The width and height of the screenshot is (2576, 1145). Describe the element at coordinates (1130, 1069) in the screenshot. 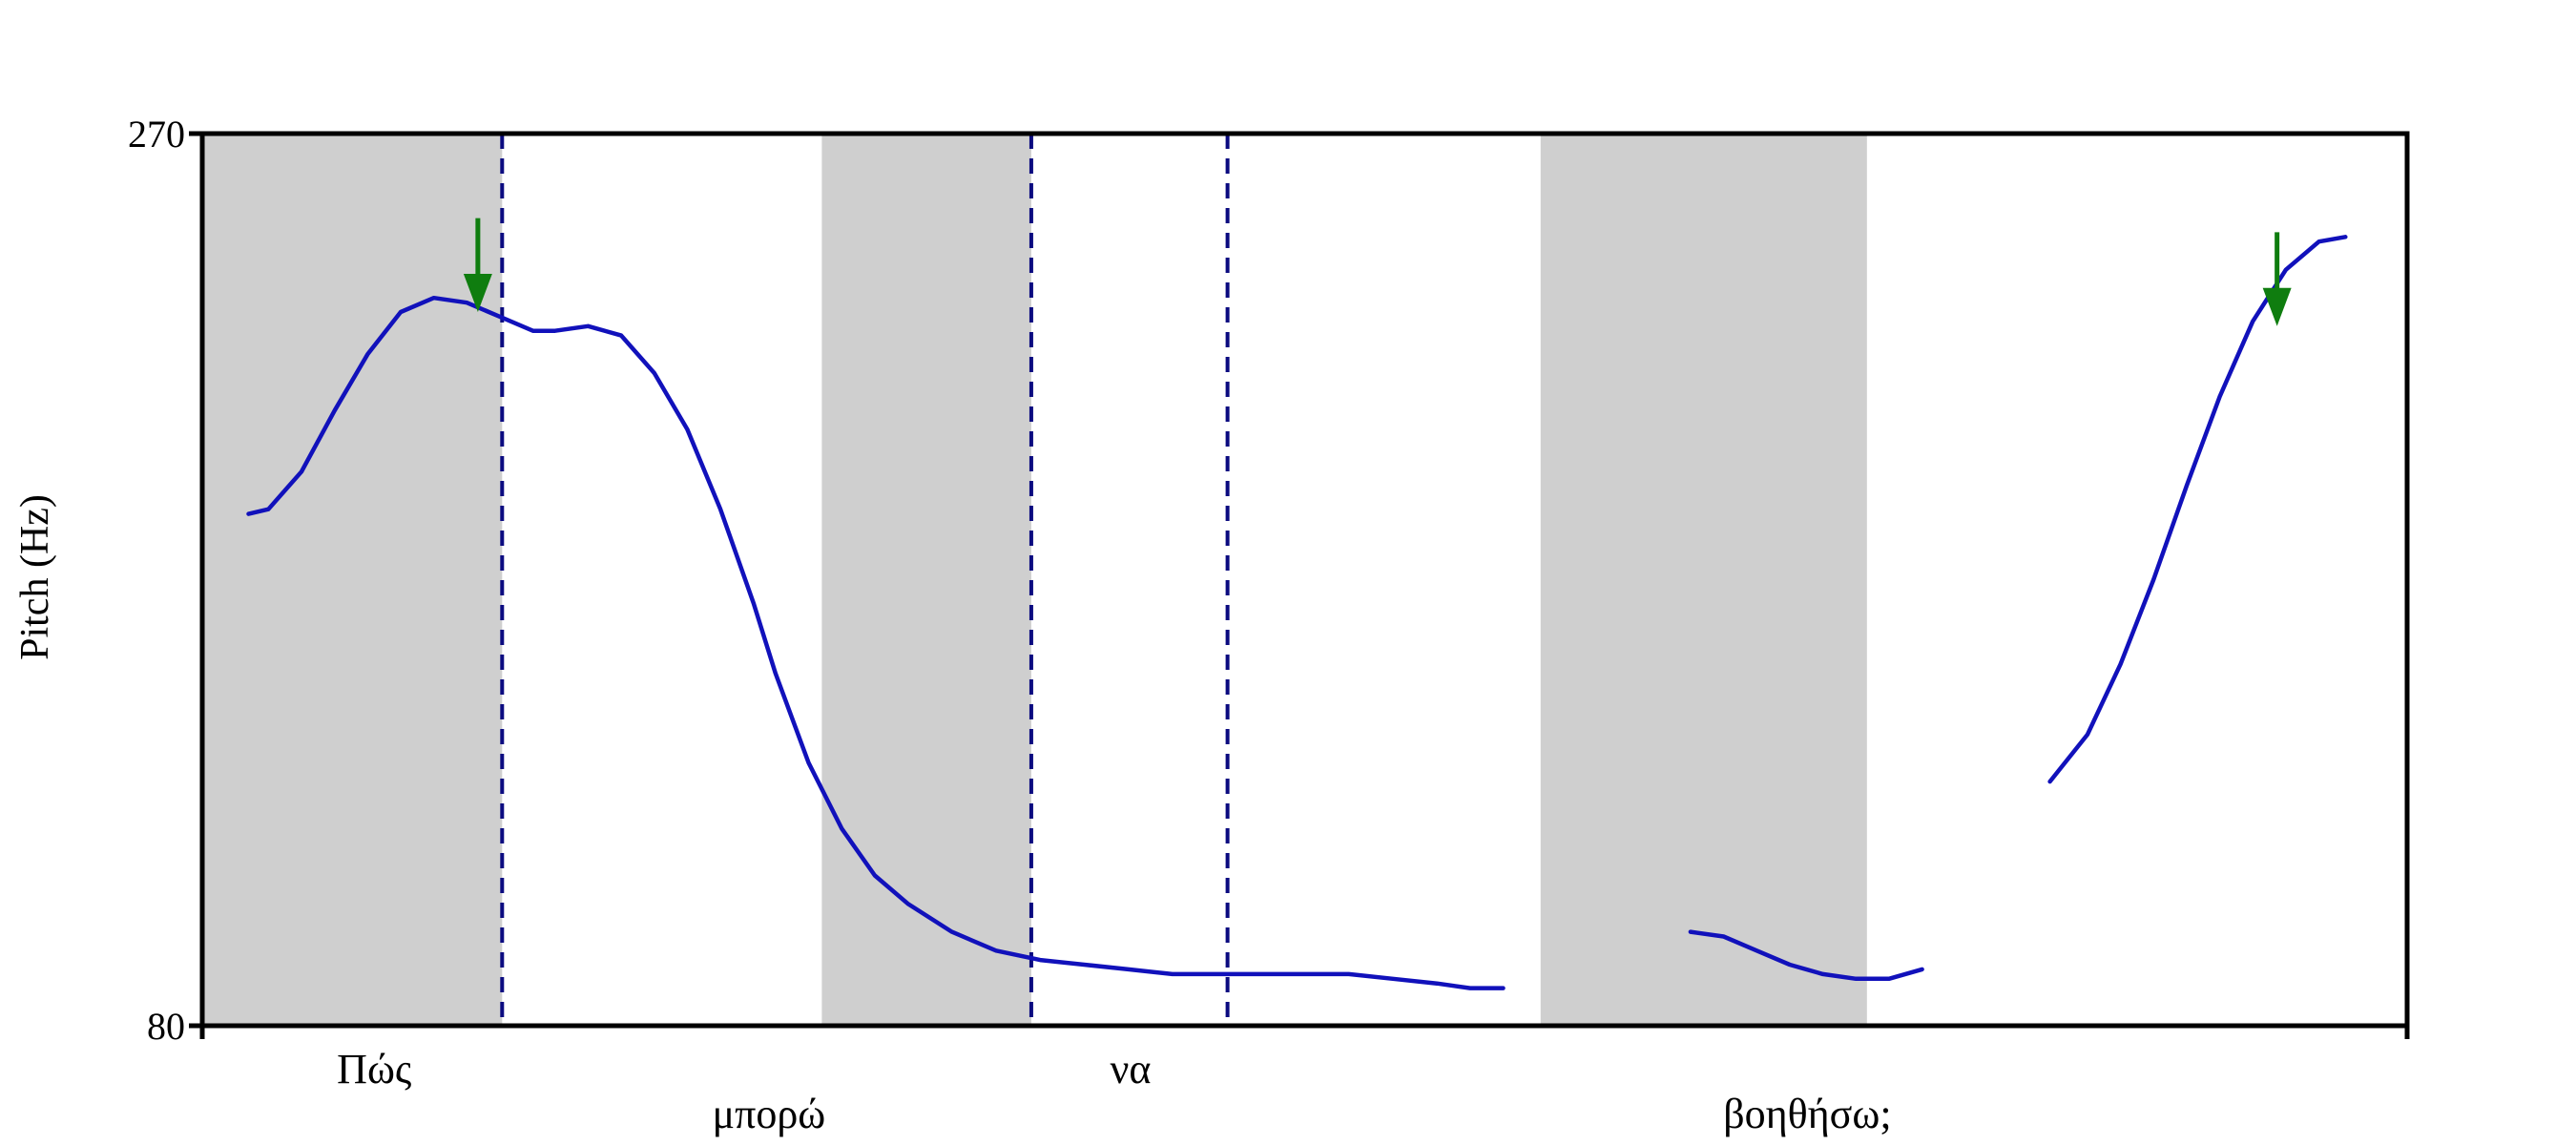

I see `word-label-3: να` at that location.